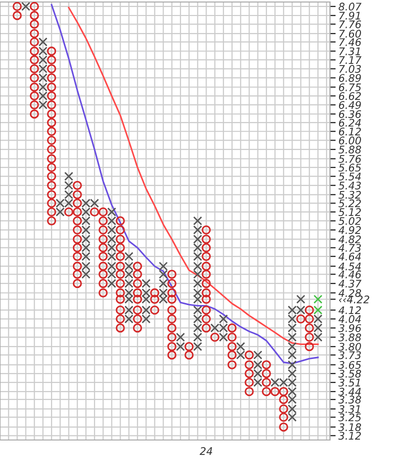  What do you see at coordinates (350, 114) in the screenshot?
I see `y-tick-label: 6.36` at bounding box center [350, 114].